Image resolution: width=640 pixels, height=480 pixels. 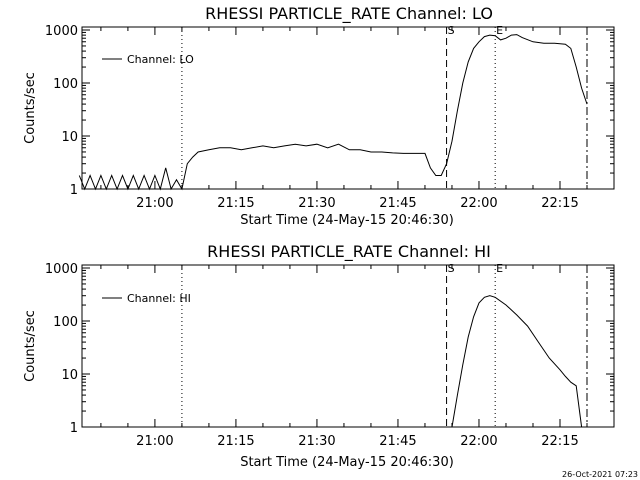 What do you see at coordinates (30, 346) in the screenshot?
I see `y-axis-label-hi: Counts/sec` at bounding box center [30, 346].